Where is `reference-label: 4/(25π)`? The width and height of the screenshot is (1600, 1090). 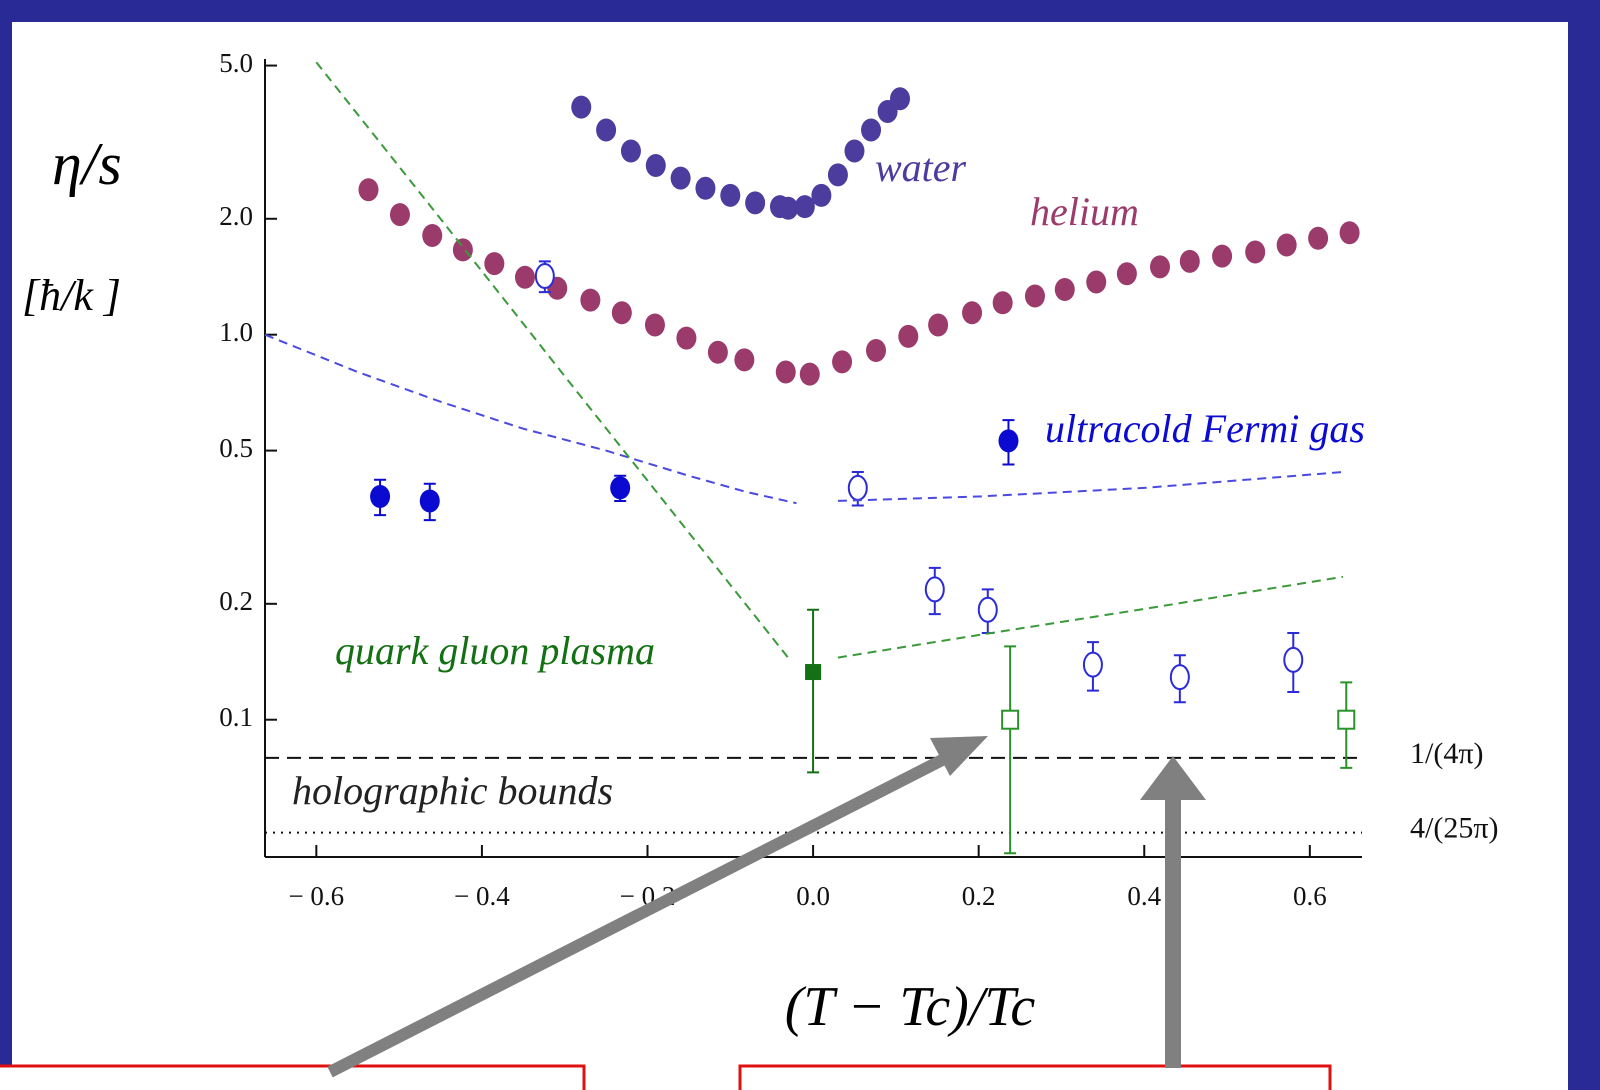
reference-label: 4/(25π) is located at coordinates (1454, 828).